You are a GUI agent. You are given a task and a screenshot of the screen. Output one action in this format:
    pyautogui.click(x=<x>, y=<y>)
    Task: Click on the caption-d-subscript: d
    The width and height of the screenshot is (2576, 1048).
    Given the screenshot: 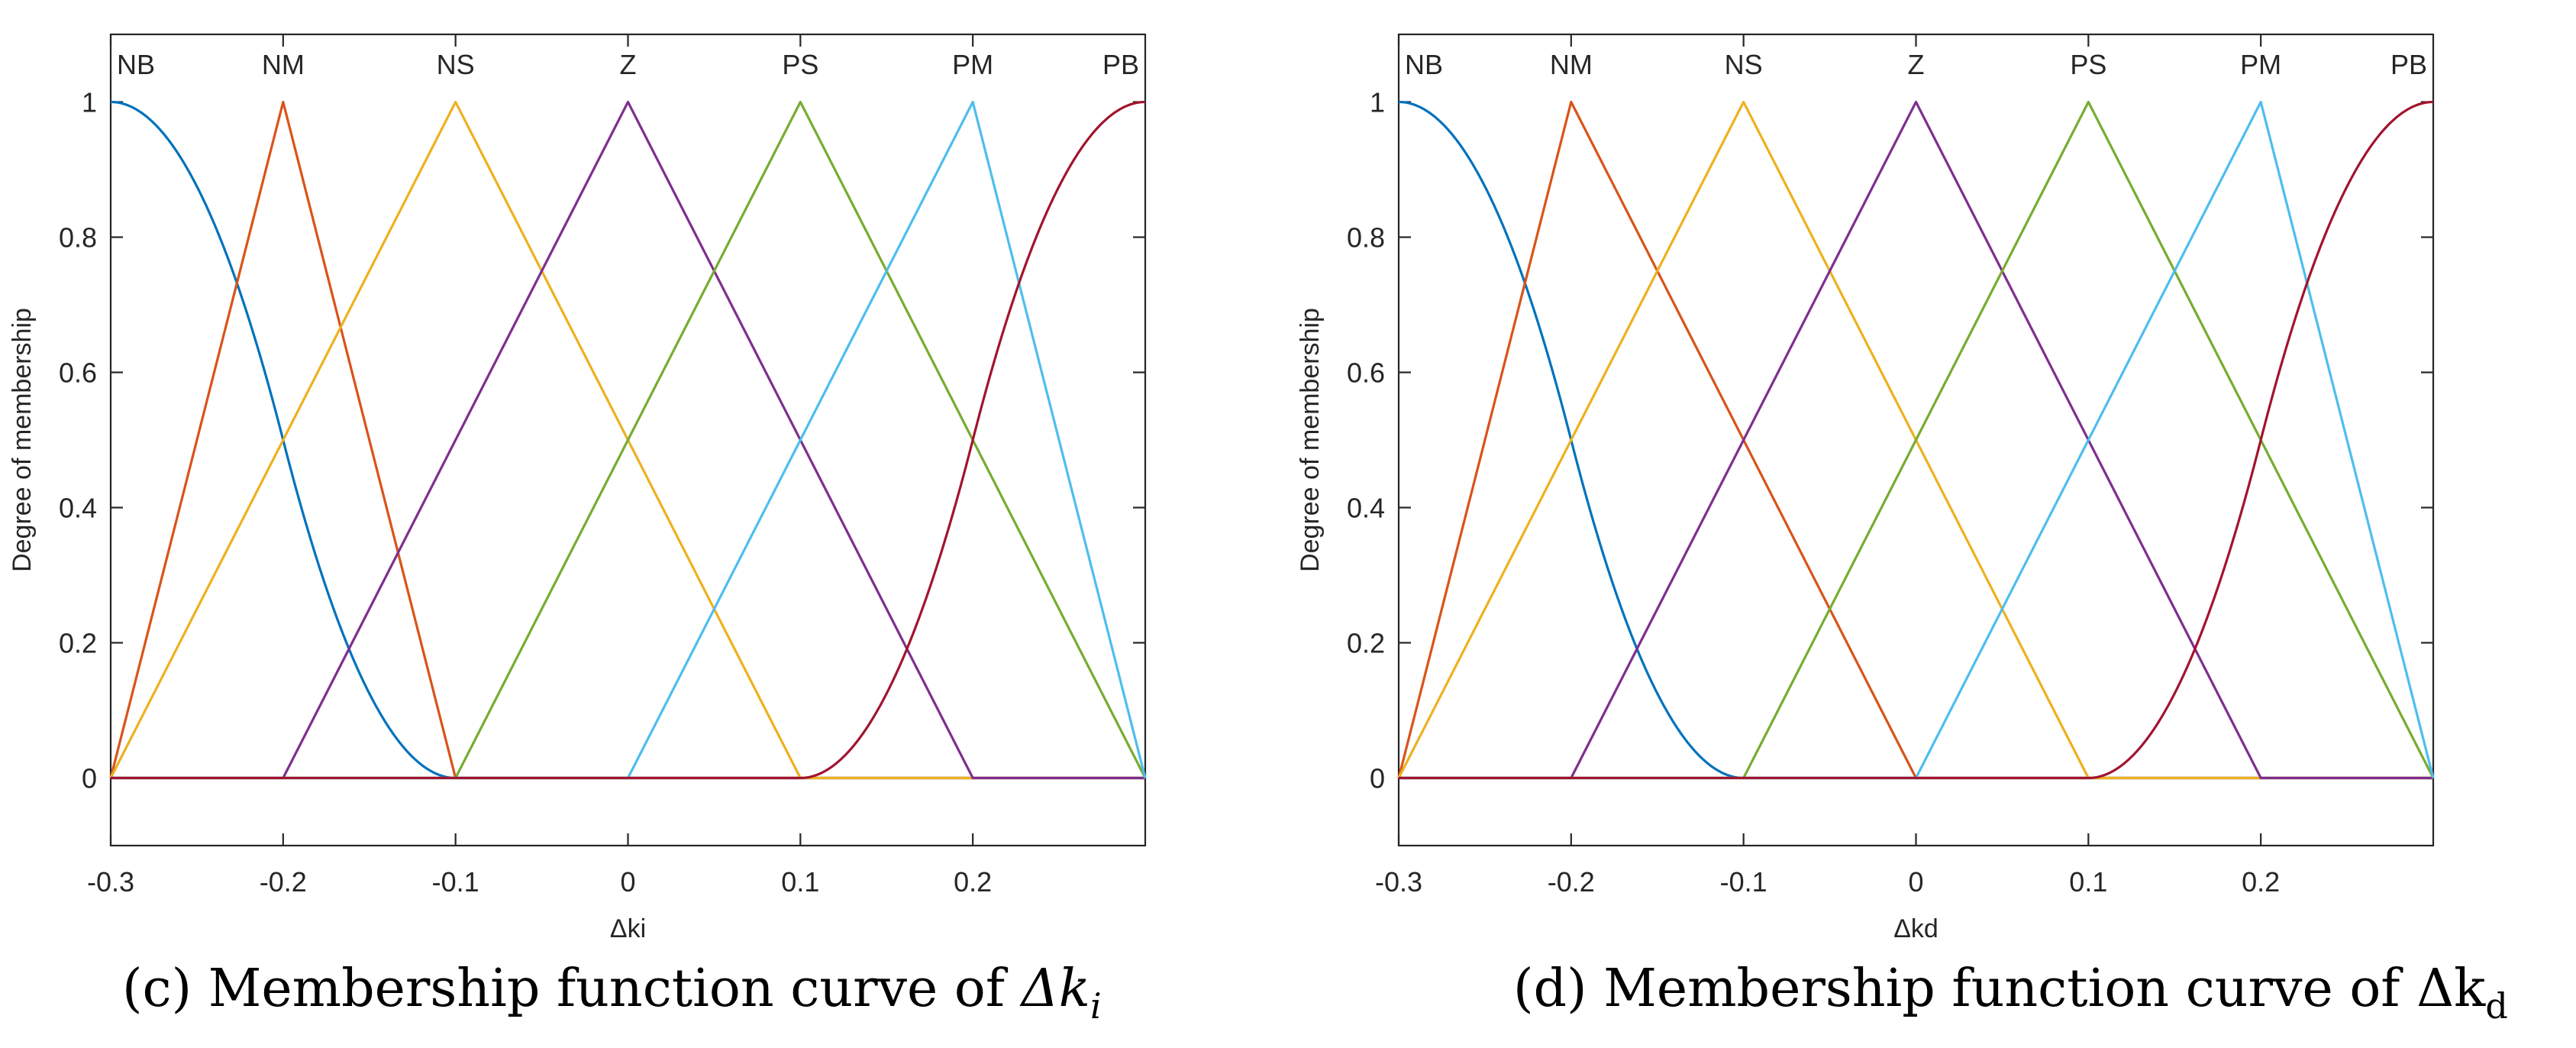 What is the action you would take?
    pyautogui.click(x=2496, y=1006)
    